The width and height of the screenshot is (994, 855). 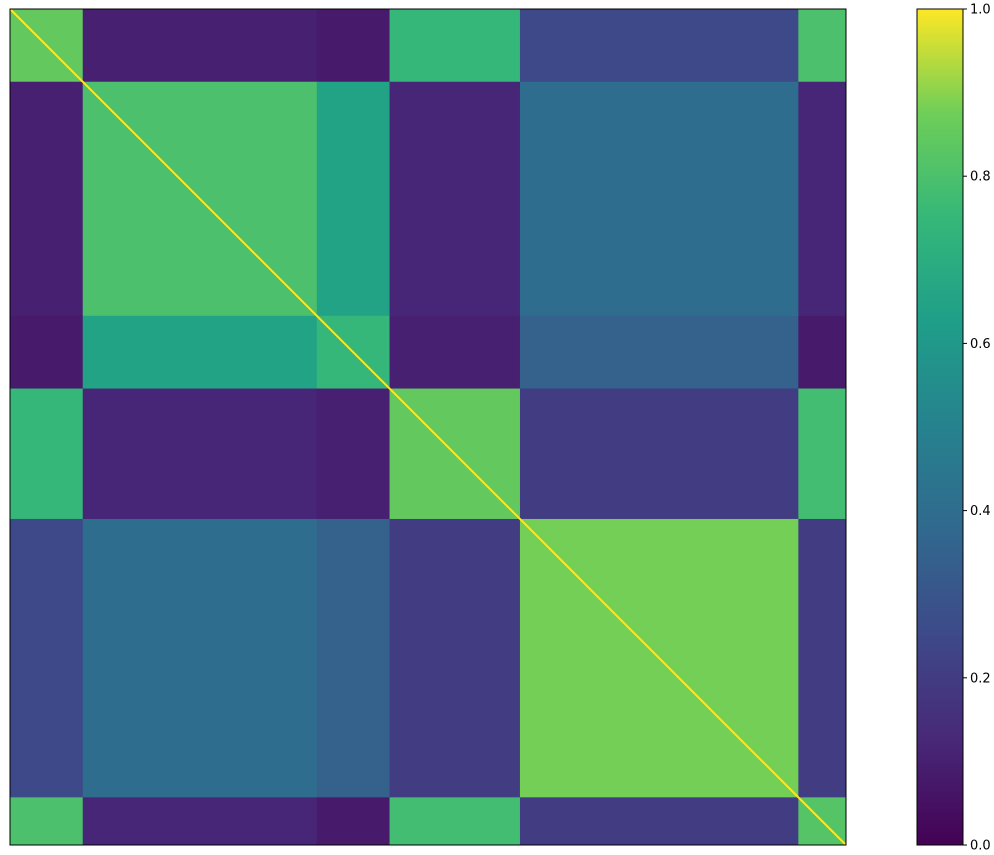 What do you see at coordinates (980, 10) in the screenshot?
I see `colorbar-tick-label: 1.0` at bounding box center [980, 10].